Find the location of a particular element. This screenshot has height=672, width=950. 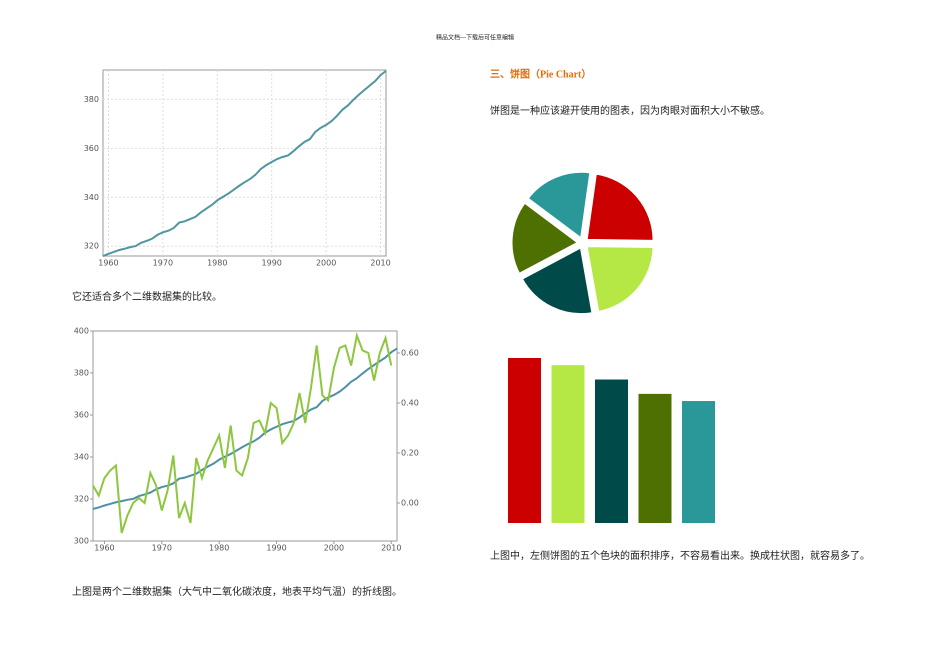

y2-tick-label: 0.20 is located at coordinates (410, 453).